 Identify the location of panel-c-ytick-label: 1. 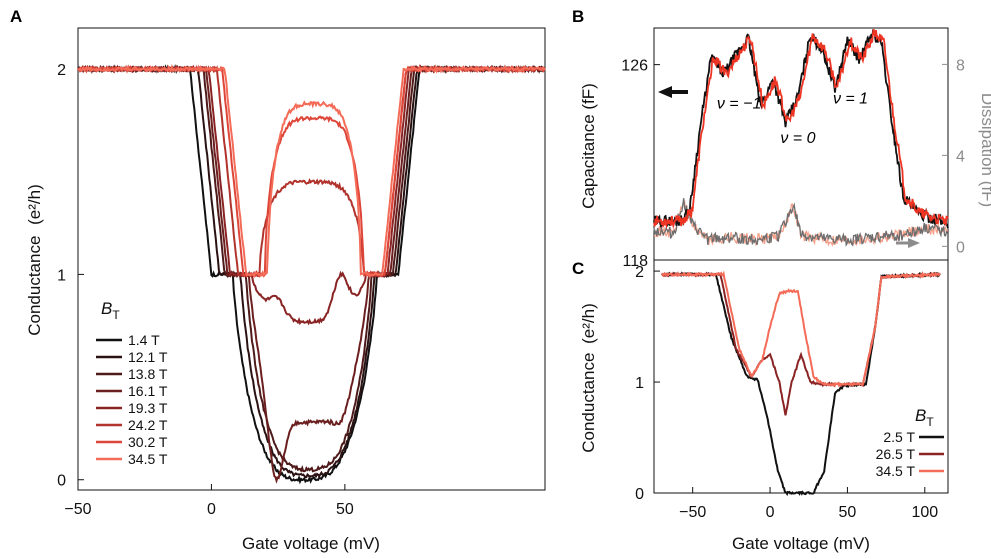
(639, 383).